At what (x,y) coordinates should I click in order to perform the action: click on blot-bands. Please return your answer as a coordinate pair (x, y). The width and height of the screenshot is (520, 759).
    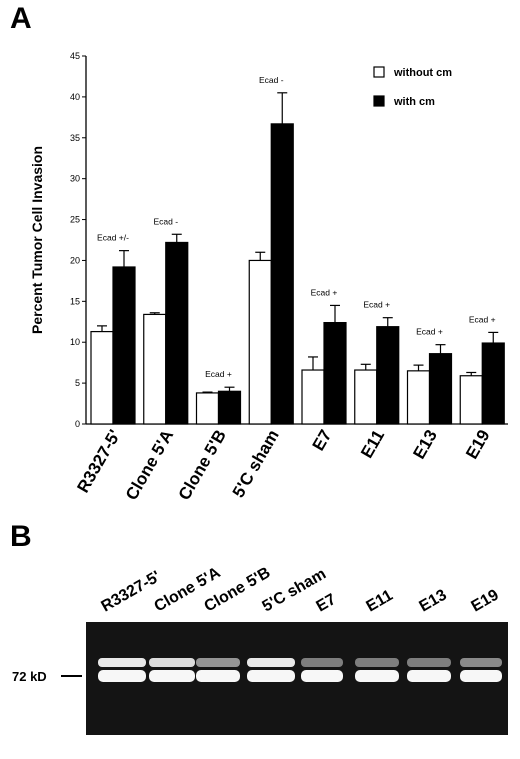
    Looking at the image, I should click on (300, 670).